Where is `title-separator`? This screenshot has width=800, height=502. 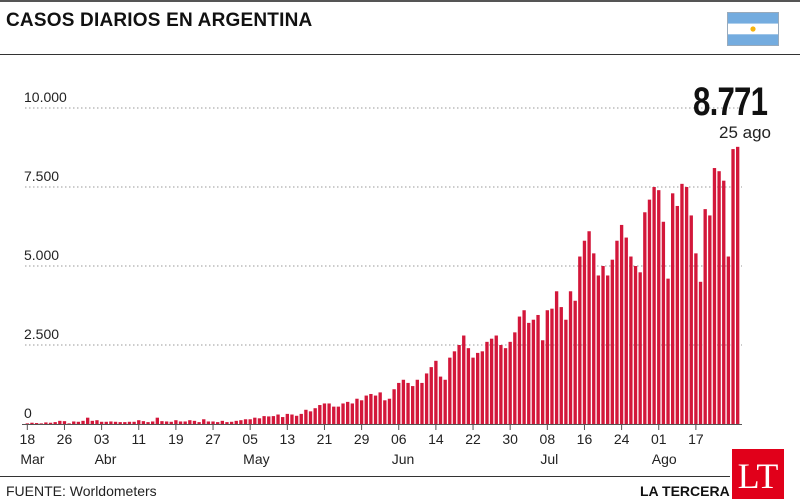 title-separator is located at coordinates (400, 54).